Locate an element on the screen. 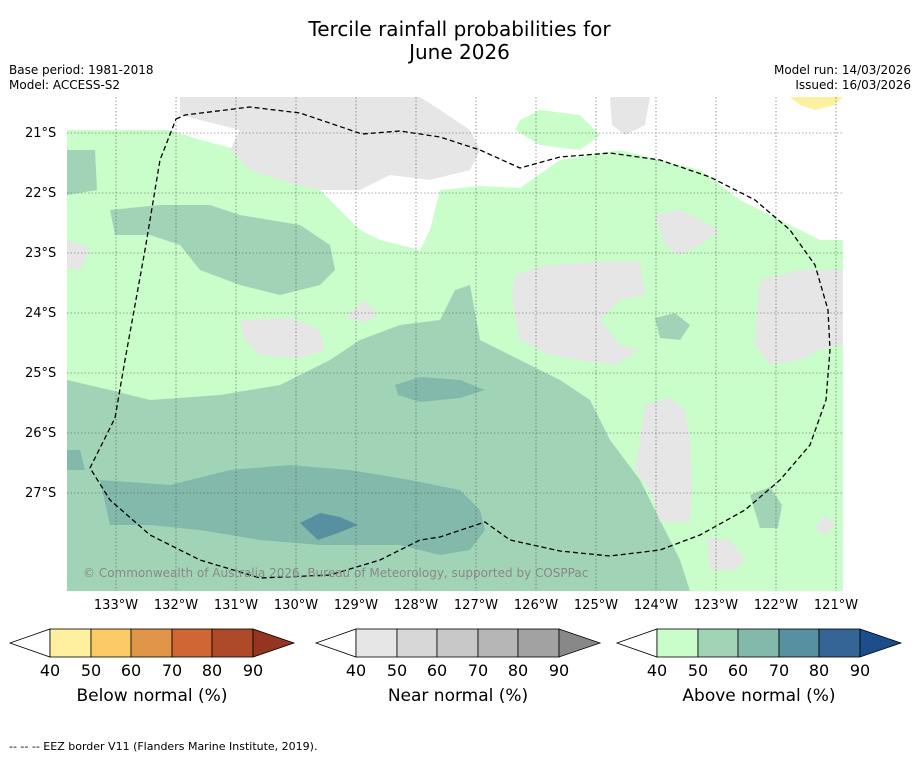  lon-label: 123°W is located at coordinates (716, 605).